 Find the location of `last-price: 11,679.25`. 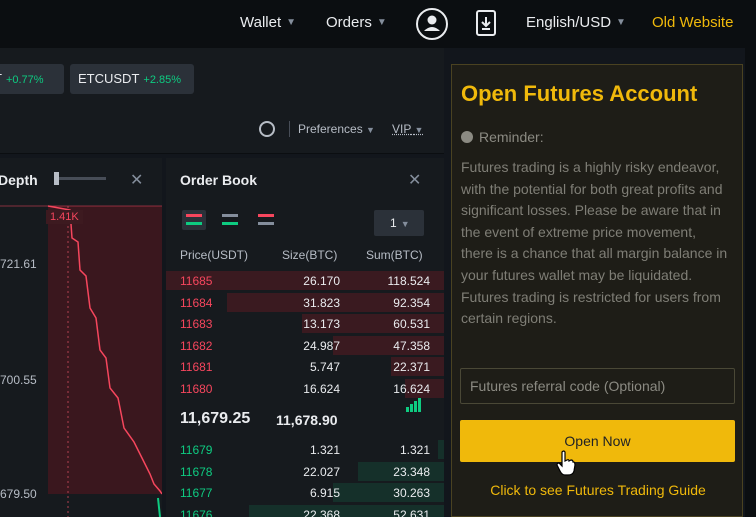

last-price: 11,679.25 is located at coordinates (215, 418).